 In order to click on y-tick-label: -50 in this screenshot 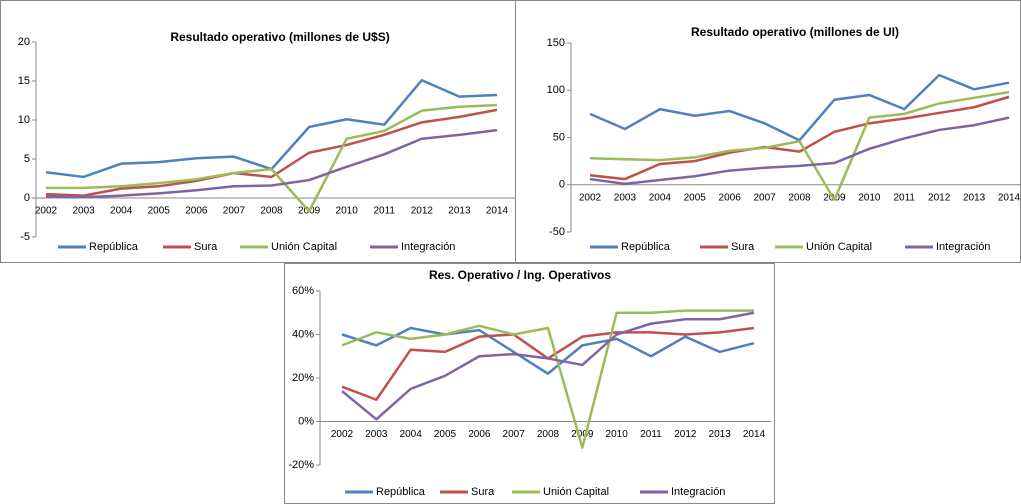, I will do `click(557, 232)`.